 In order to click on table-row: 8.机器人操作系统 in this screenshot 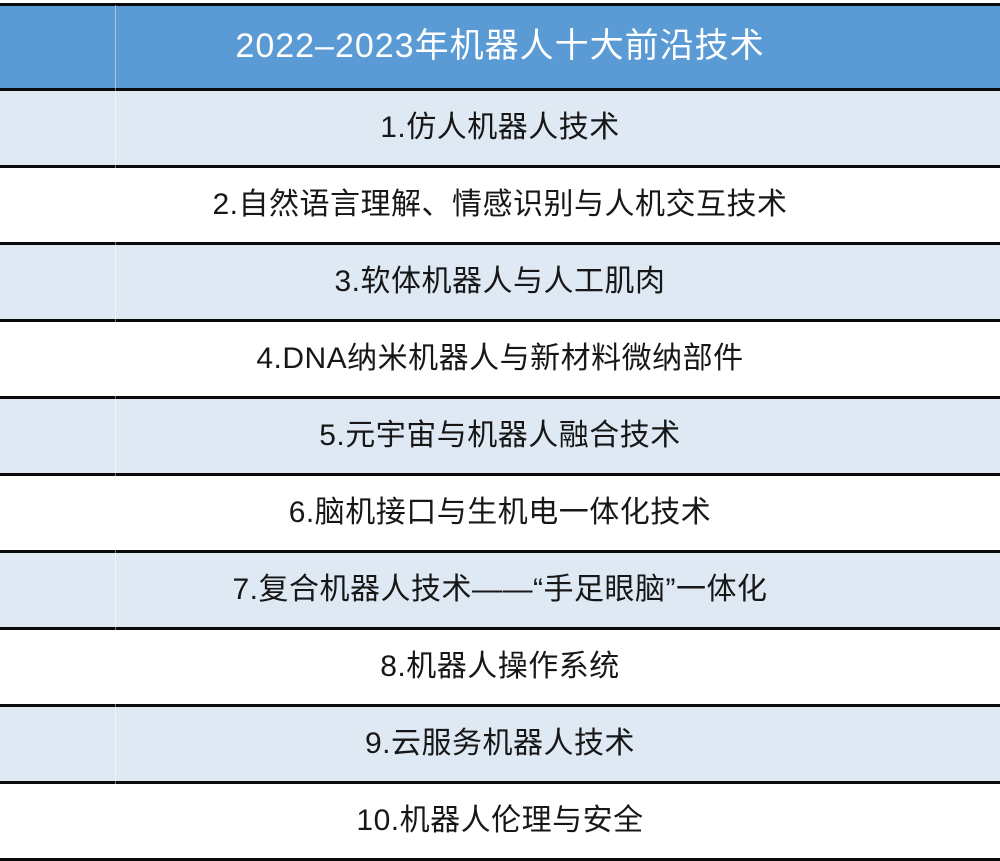, I will do `click(500, 667)`.